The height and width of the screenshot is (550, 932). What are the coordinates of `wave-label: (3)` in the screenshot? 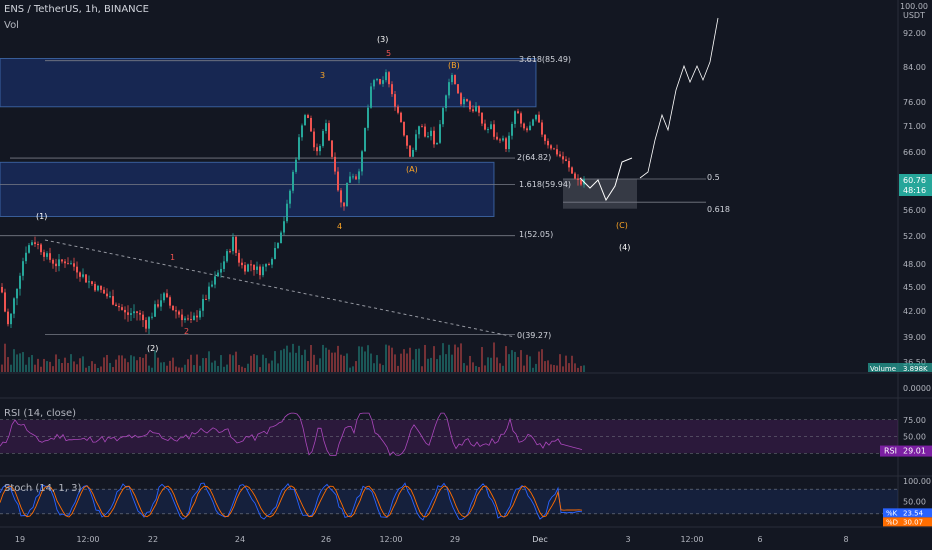 It's located at (382, 39).